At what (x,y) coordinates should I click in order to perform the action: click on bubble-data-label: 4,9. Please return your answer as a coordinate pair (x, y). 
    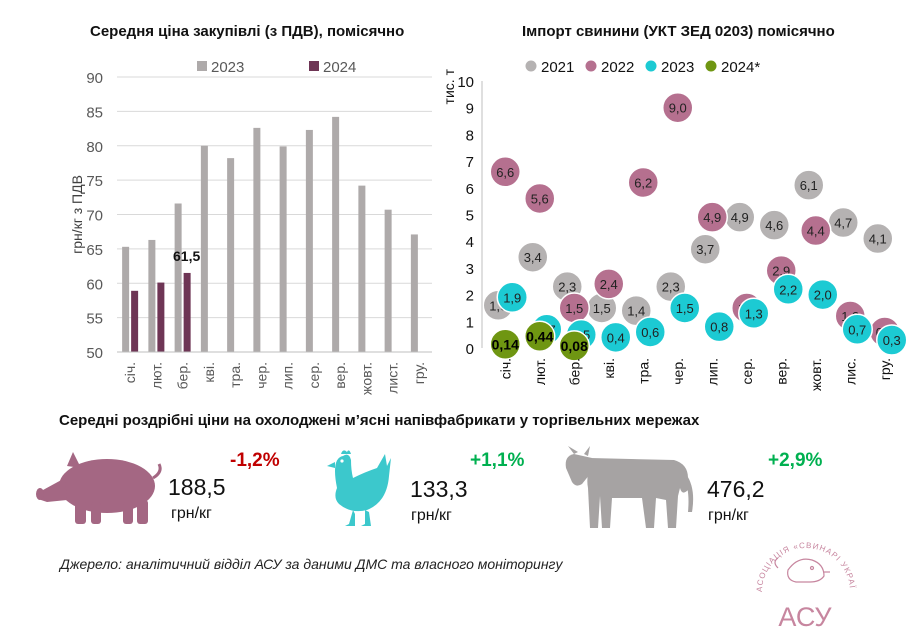
    Looking at the image, I should click on (740, 217).